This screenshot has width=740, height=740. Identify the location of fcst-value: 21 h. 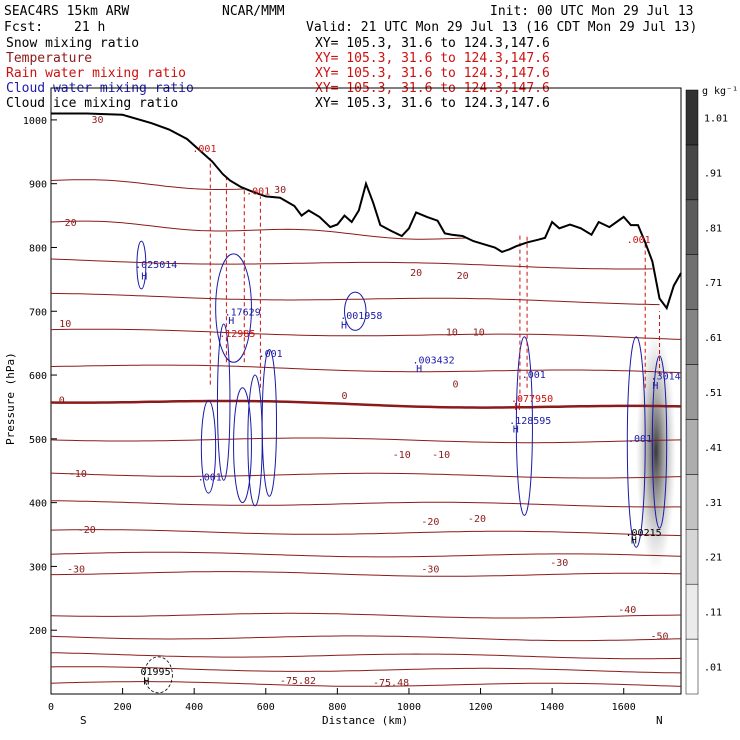
(89, 27).